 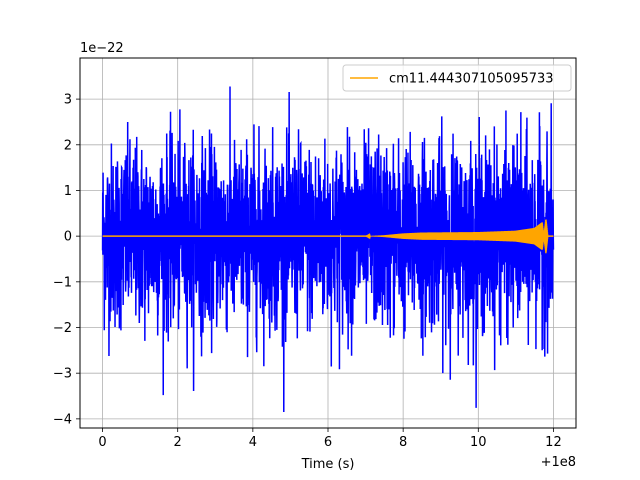 I want to click on x-axis: 0 2 4 6 8 10 12, so click(x=330, y=439).